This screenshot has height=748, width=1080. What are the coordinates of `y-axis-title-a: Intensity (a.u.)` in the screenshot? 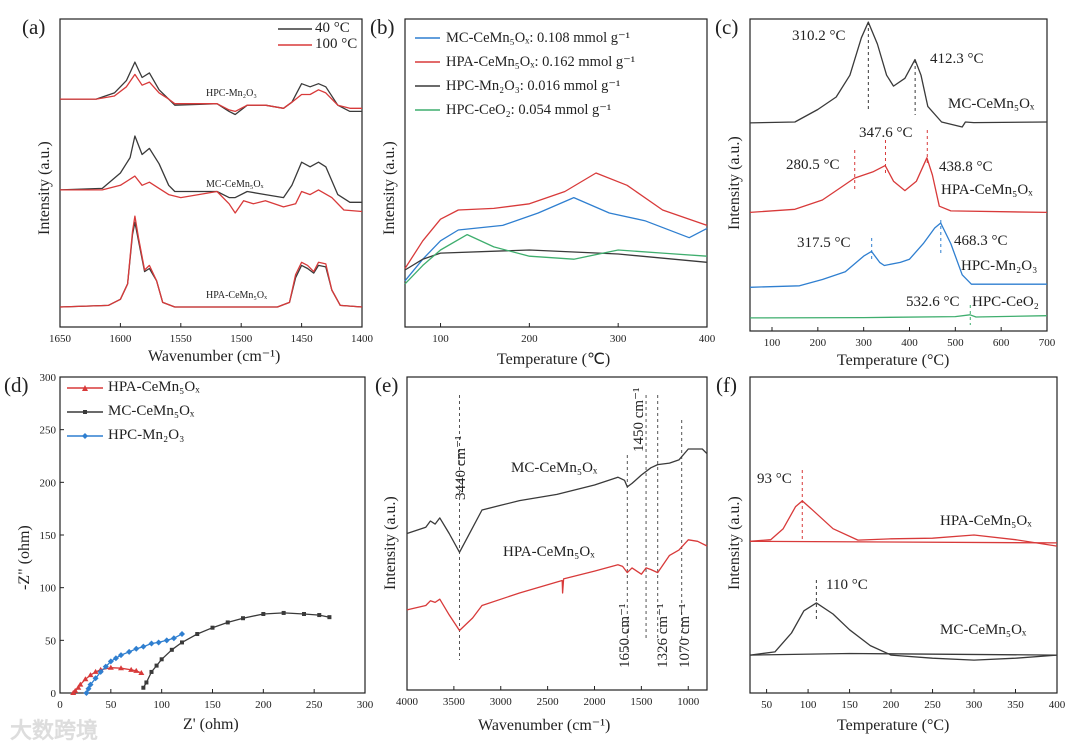 It's located at (44, 188).